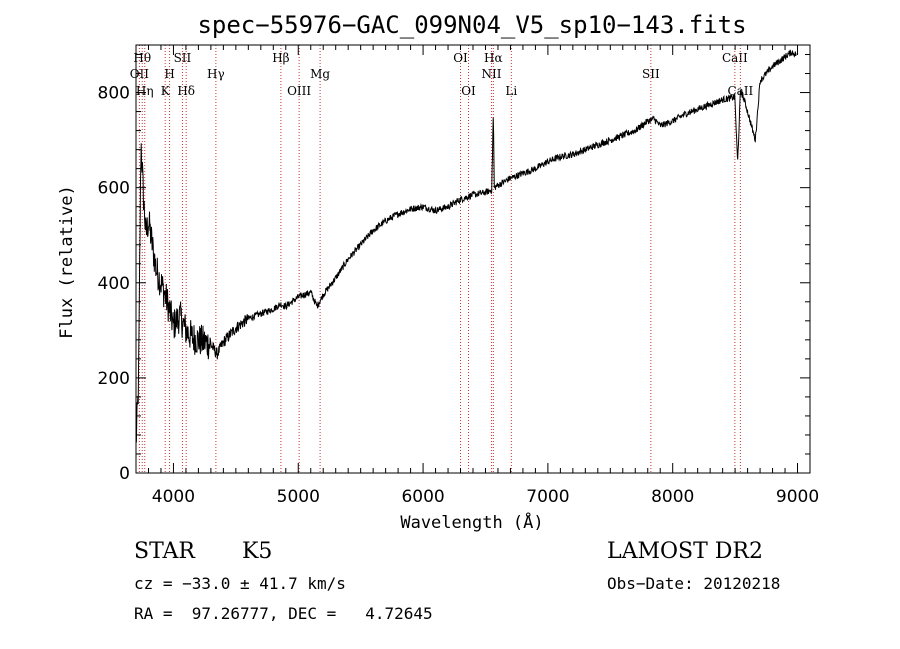  Describe the element at coordinates (460, 58) in the screenshot. I see `spectral-line-label-11: OI` at that location.